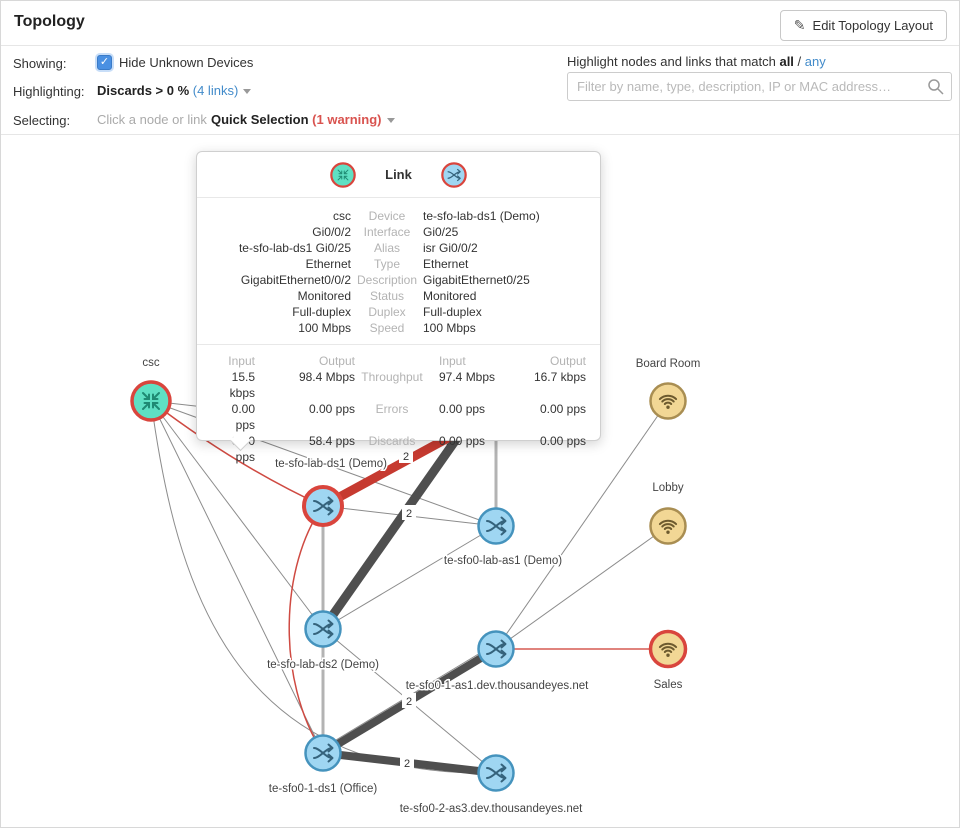  Describe the element at coordinates (143, 90) in the screenshot. I see `highlighting-criterion: Discards > 0 %` at that location.